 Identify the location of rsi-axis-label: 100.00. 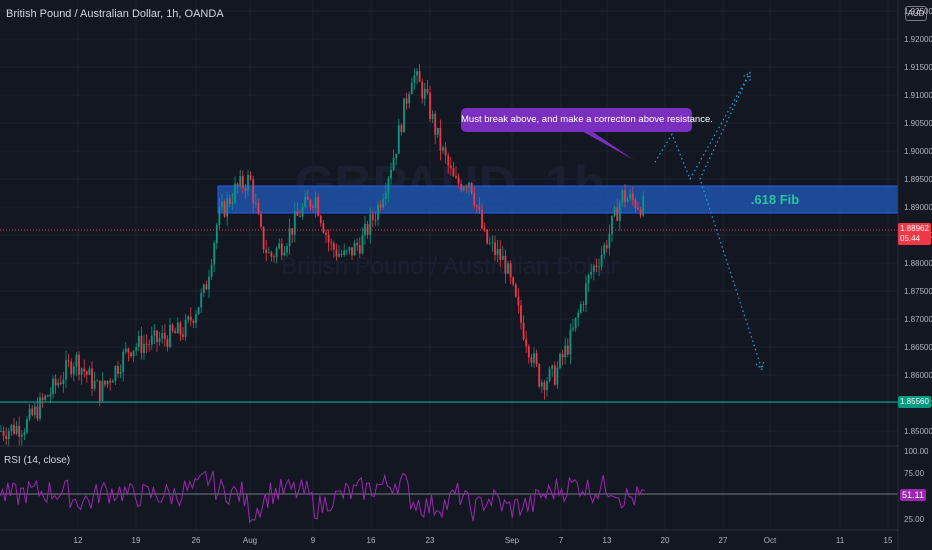
(916, 451).